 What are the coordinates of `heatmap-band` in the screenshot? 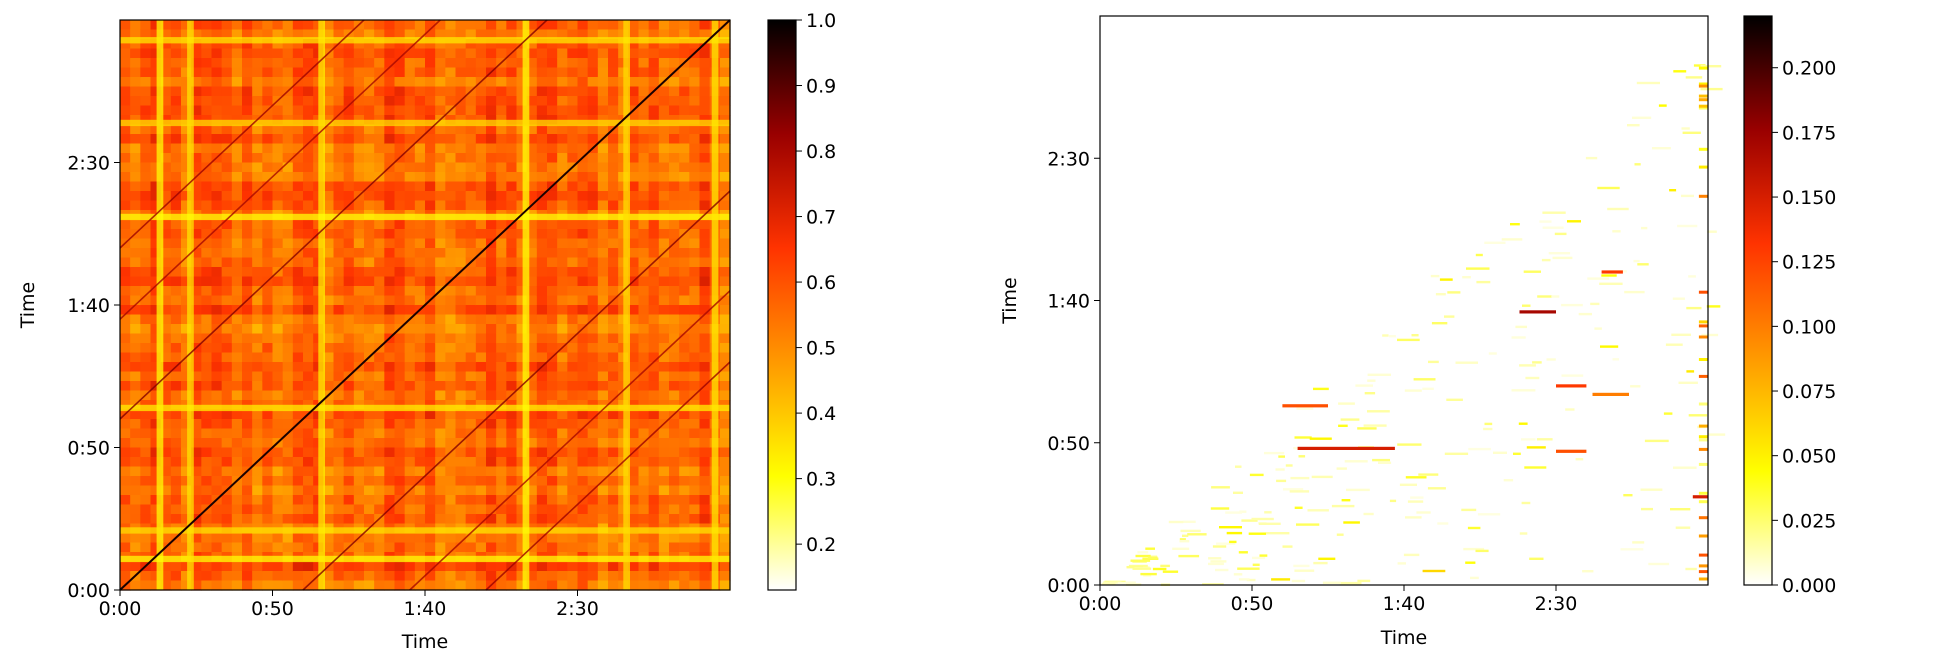 It's located at (425, 123).